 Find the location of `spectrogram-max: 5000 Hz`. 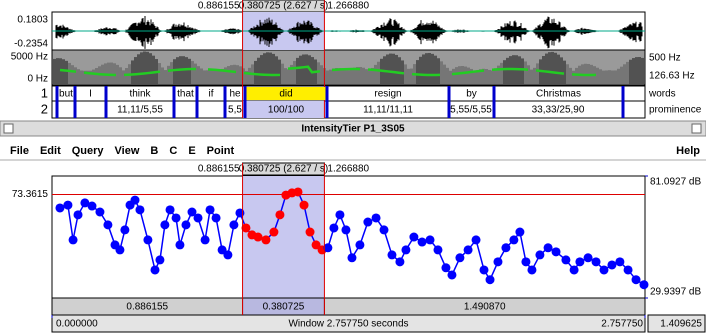

spectrogram-max: 5000 Hz is located at coordinates (29, 57).